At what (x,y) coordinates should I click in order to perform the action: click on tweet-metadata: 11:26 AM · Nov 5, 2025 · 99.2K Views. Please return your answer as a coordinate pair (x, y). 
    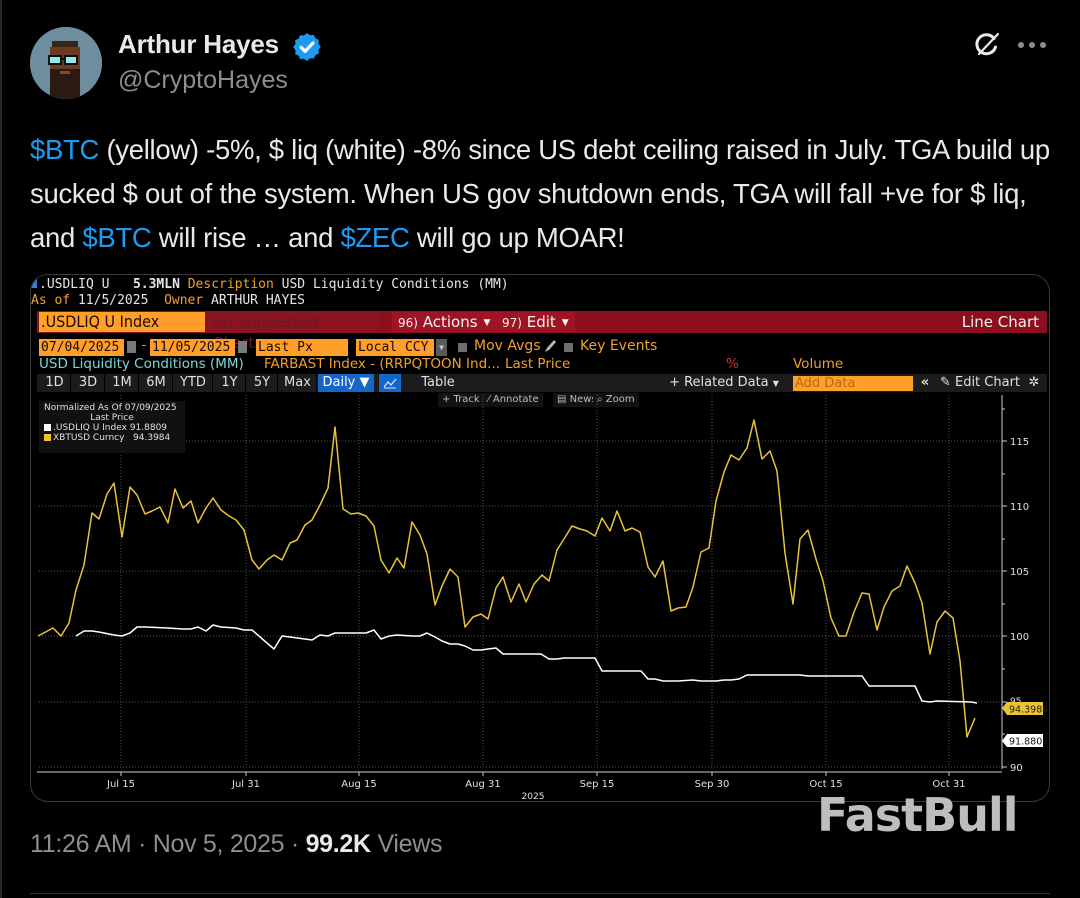
    Looking at the image, I should click on (236, 844).